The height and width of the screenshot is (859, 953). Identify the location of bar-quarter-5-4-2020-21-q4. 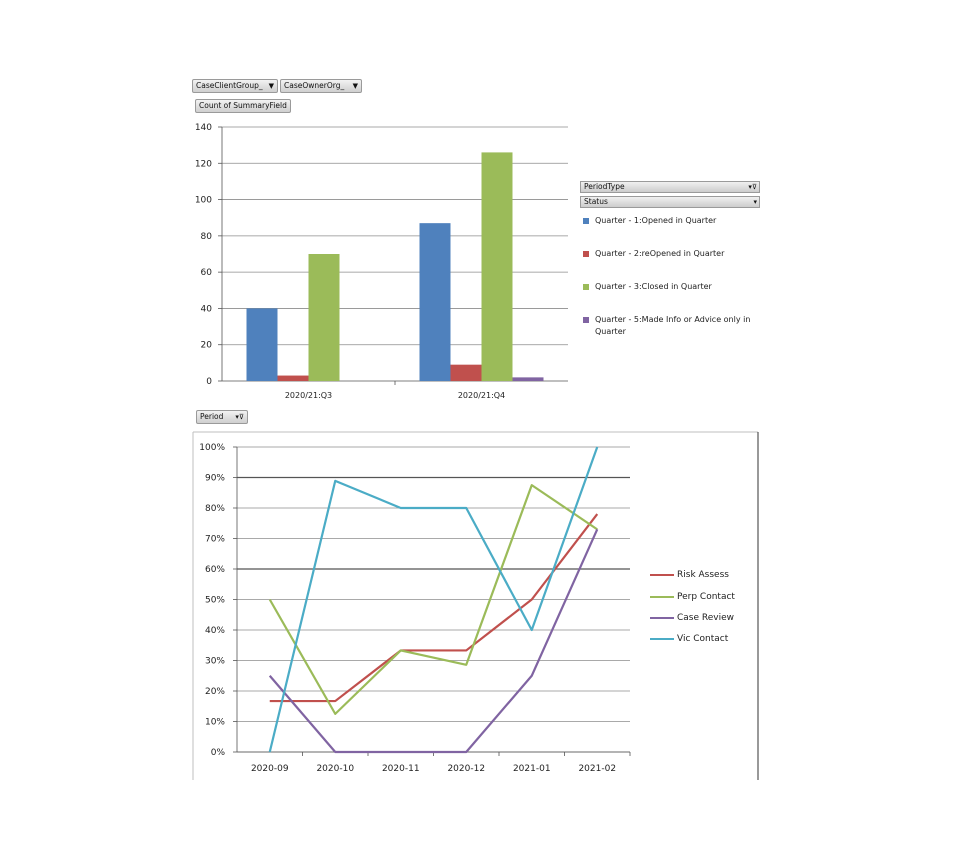
(528, 379).